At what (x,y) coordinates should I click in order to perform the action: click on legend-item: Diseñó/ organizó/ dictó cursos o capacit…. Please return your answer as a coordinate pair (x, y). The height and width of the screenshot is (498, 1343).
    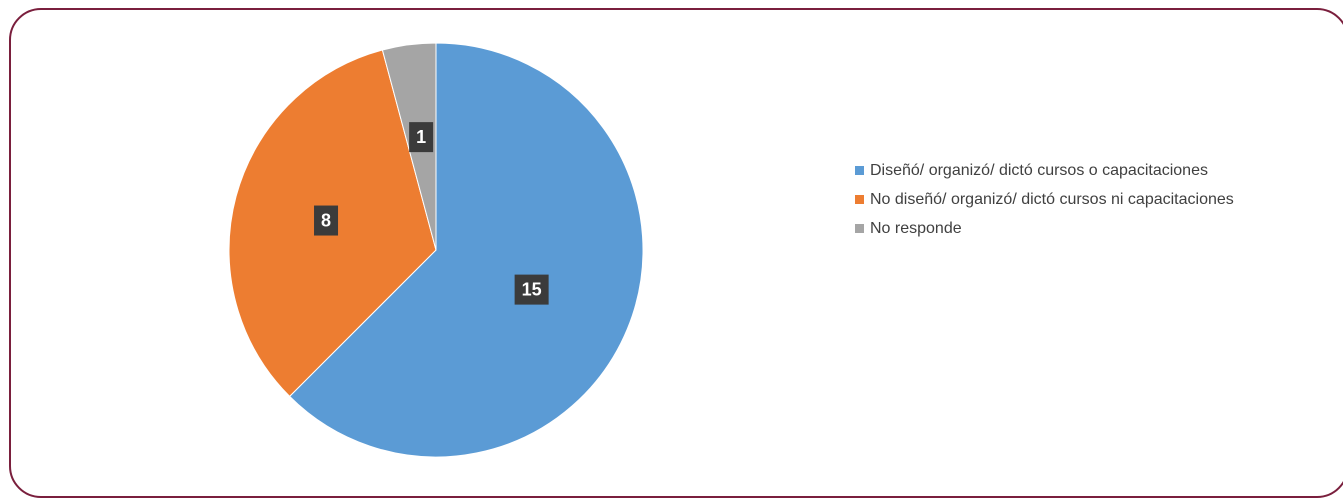
    Looking at the image, I should click on (1045, 170).